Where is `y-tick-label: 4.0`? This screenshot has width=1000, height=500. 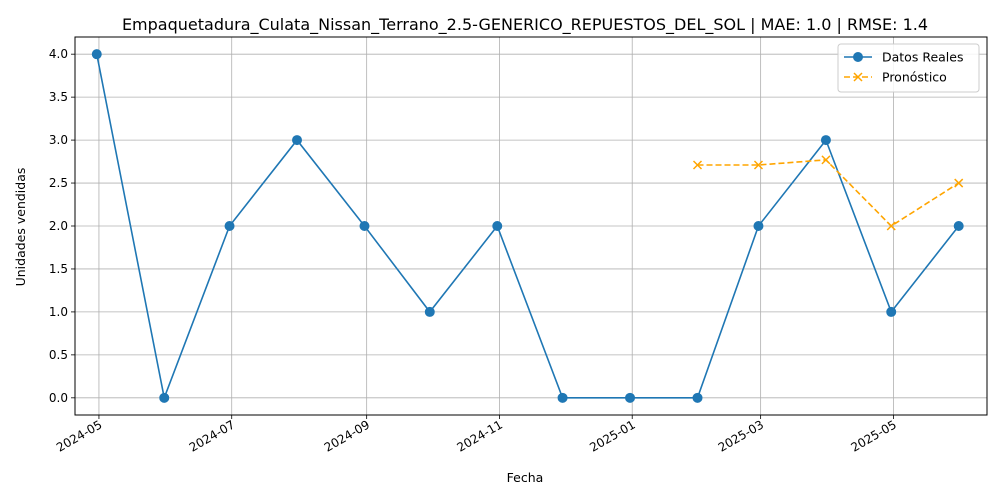 y-tick-label: 4.0 is located at coordinates (58, 54).